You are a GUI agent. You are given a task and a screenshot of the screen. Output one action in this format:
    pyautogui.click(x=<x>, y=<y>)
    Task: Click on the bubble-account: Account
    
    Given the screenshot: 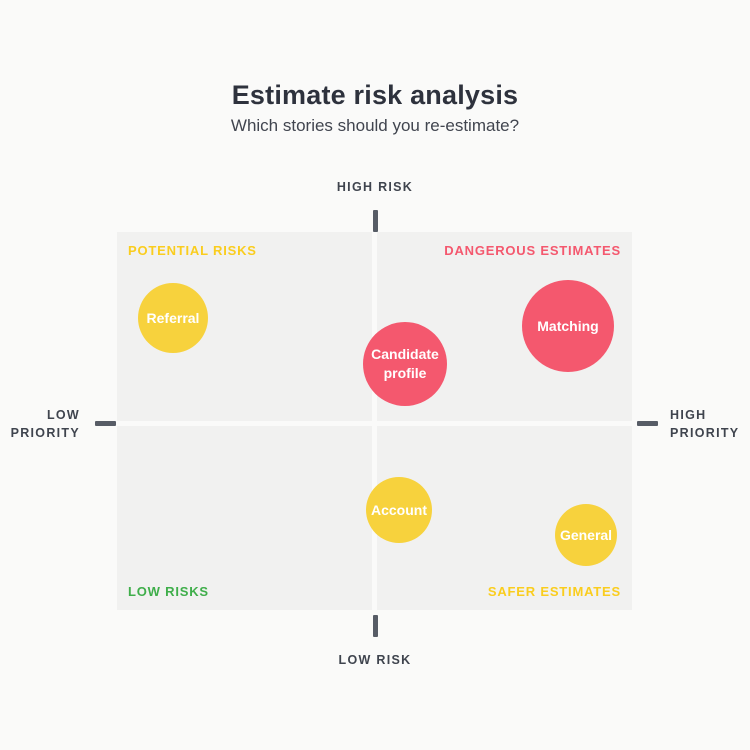 What is the action you would take?
    pyautogui.click(x=399, y=510)
    